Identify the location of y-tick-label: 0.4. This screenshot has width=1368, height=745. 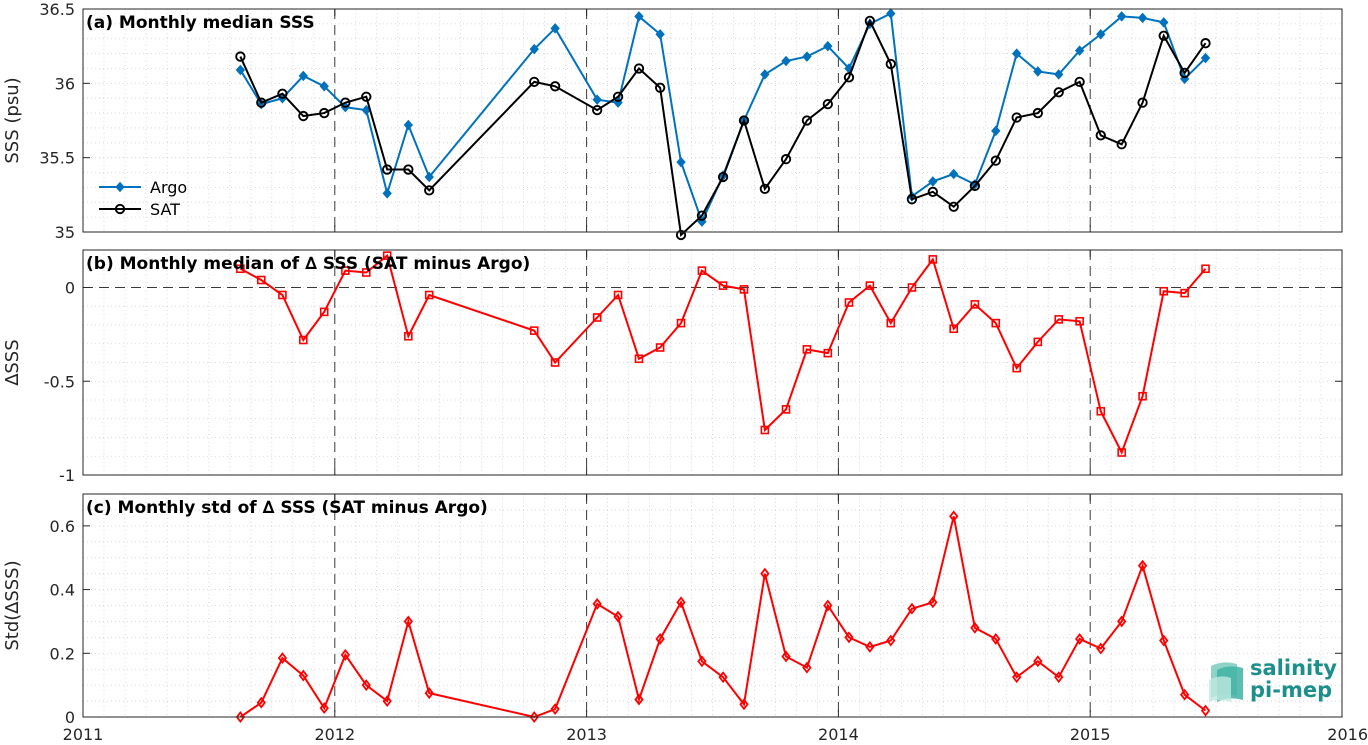
(62, 590).